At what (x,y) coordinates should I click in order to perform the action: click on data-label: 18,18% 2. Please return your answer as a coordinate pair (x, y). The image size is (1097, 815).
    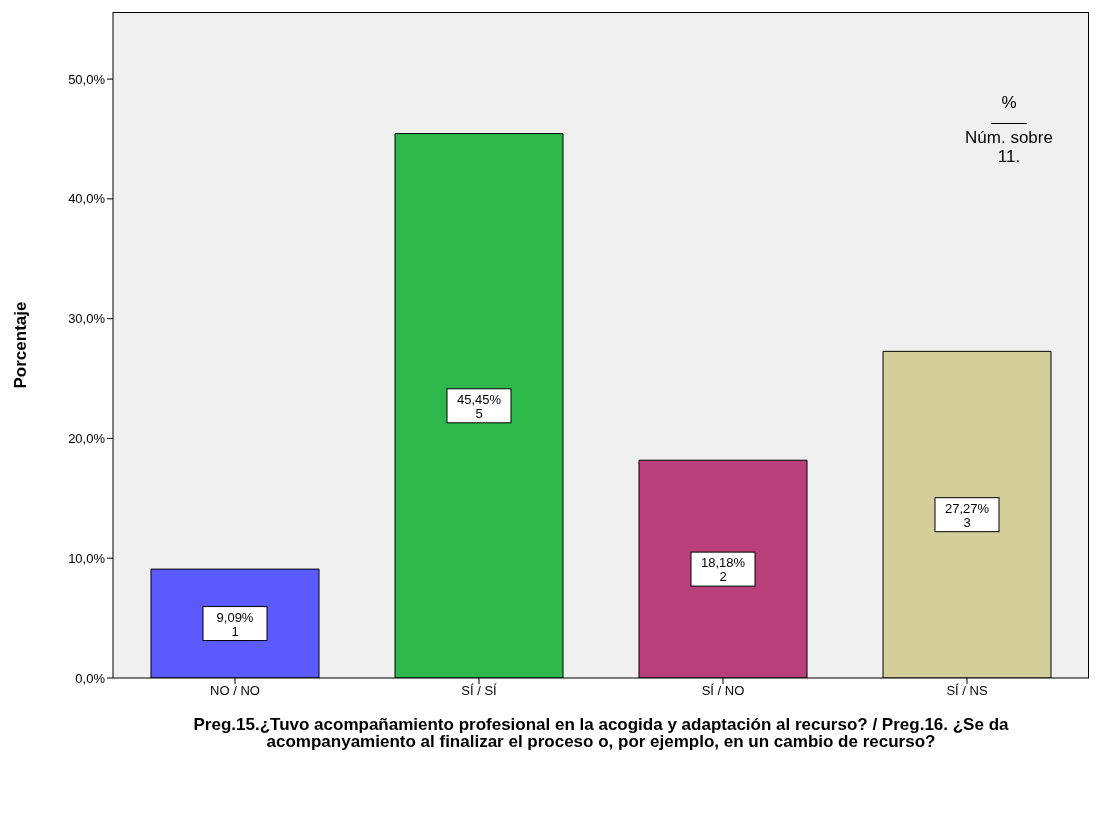
    Looking at the image, I should click on (723, 570).